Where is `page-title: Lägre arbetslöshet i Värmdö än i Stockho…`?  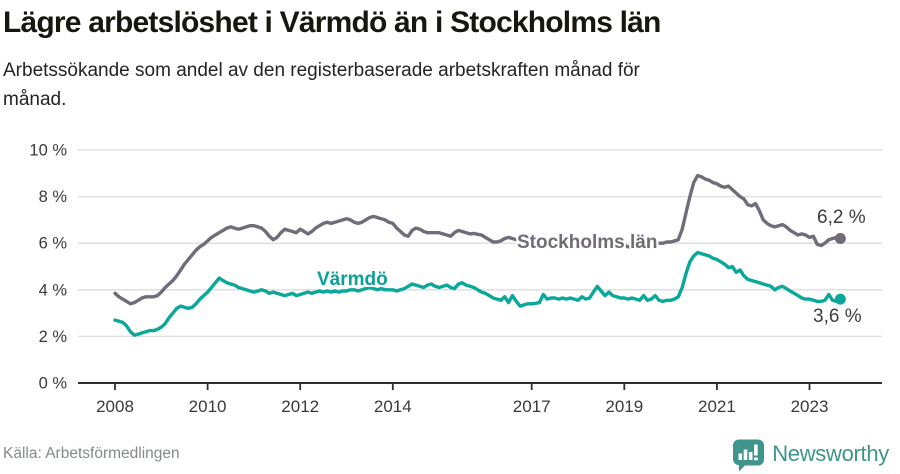 page-title: Lägre arbetslöshet i Värmdö än i Stockho… is located at coordinates (332, 22).